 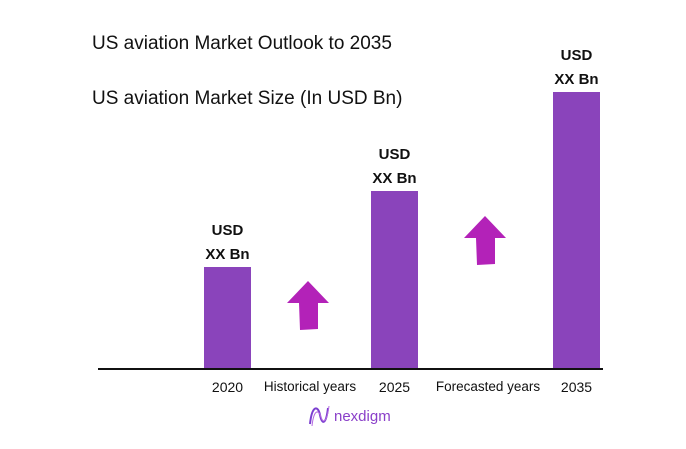 I want to click on period-label-historical: Historical years, so click(x=310, y=386).